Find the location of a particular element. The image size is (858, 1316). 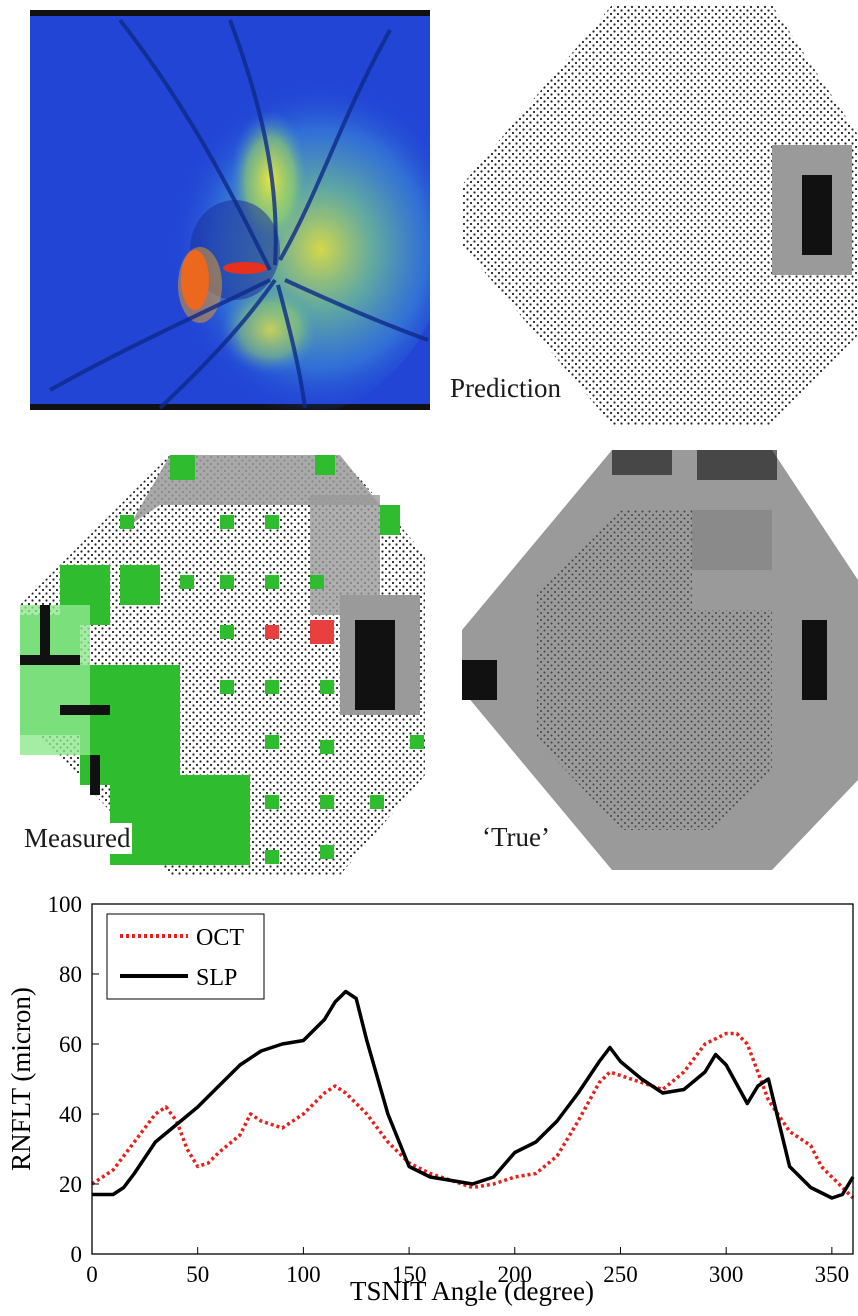

x-tick-label: 250 is located at coordinates (620, 1274).